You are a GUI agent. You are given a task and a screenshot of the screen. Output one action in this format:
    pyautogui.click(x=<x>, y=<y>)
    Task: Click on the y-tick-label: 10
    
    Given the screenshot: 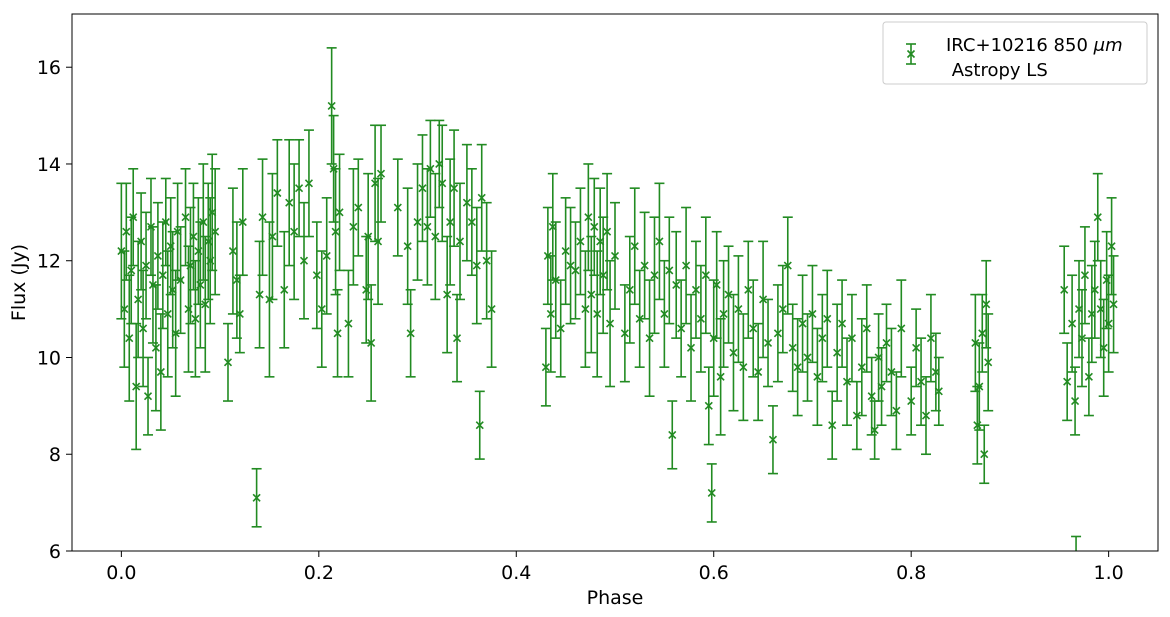 What is the action you would take?
    pyautogui.click(x=49, y=358)
    